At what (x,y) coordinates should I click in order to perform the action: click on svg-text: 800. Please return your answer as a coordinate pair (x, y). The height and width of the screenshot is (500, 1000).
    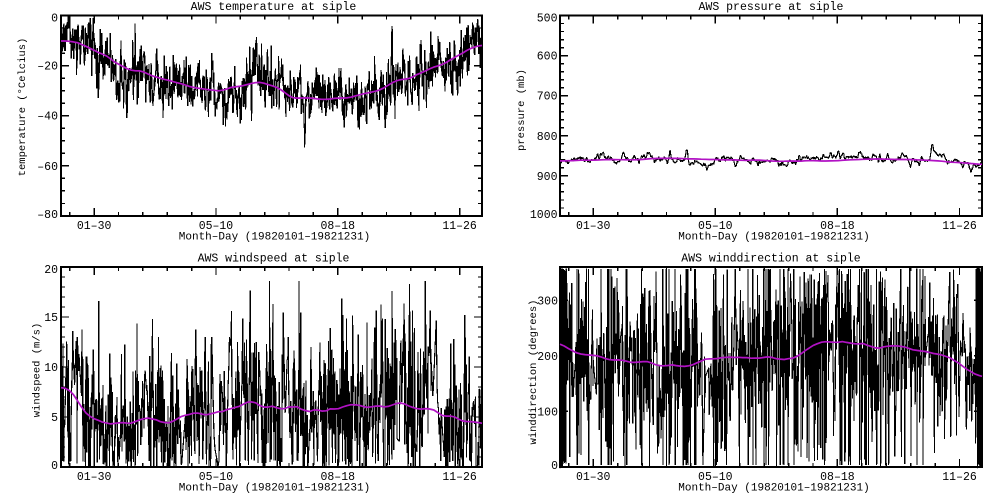
    Looking at the image, I should click on (547, 137).